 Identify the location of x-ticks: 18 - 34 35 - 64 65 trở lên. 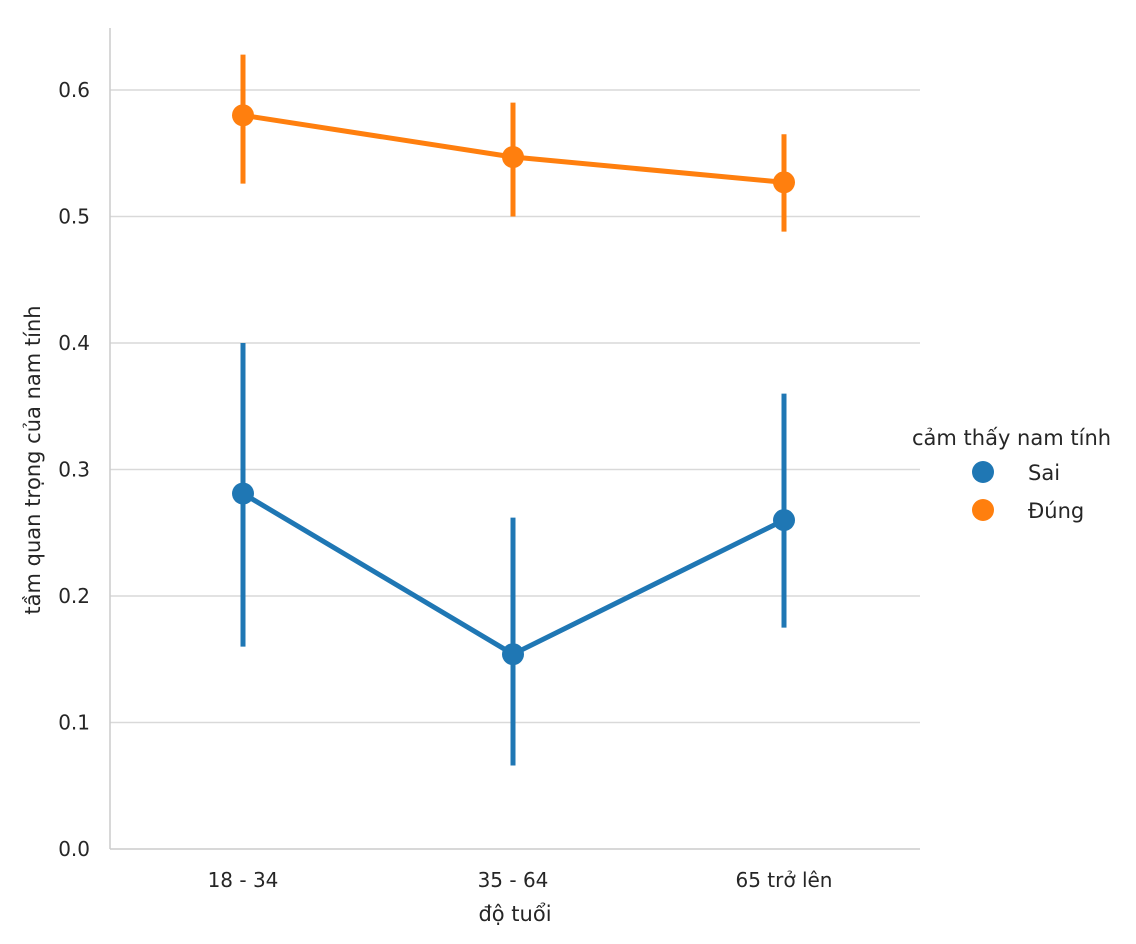
(520, 880).